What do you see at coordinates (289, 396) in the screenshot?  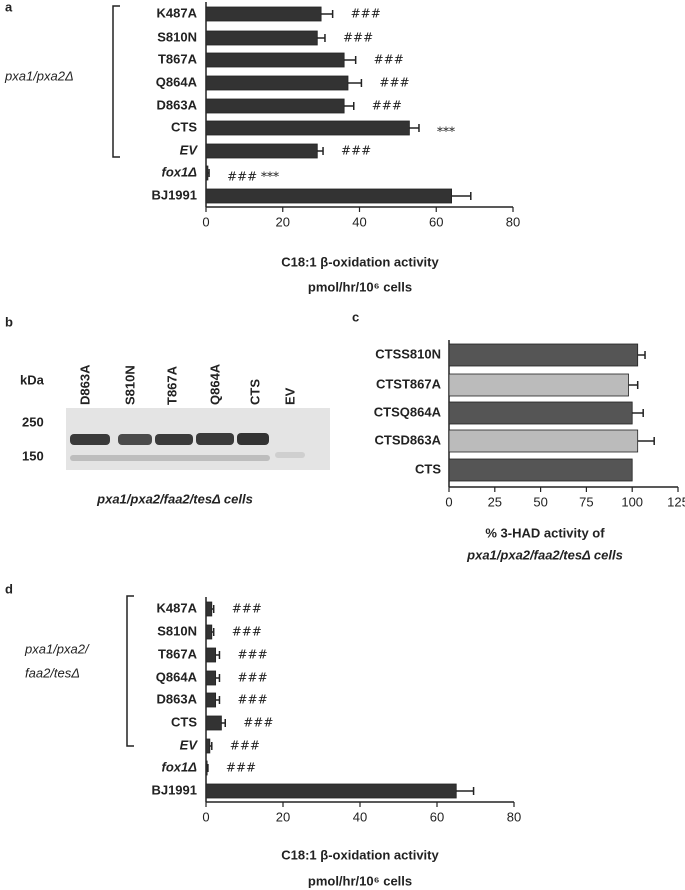 I see `lane-label: EV` at bounding box center [289, 396].